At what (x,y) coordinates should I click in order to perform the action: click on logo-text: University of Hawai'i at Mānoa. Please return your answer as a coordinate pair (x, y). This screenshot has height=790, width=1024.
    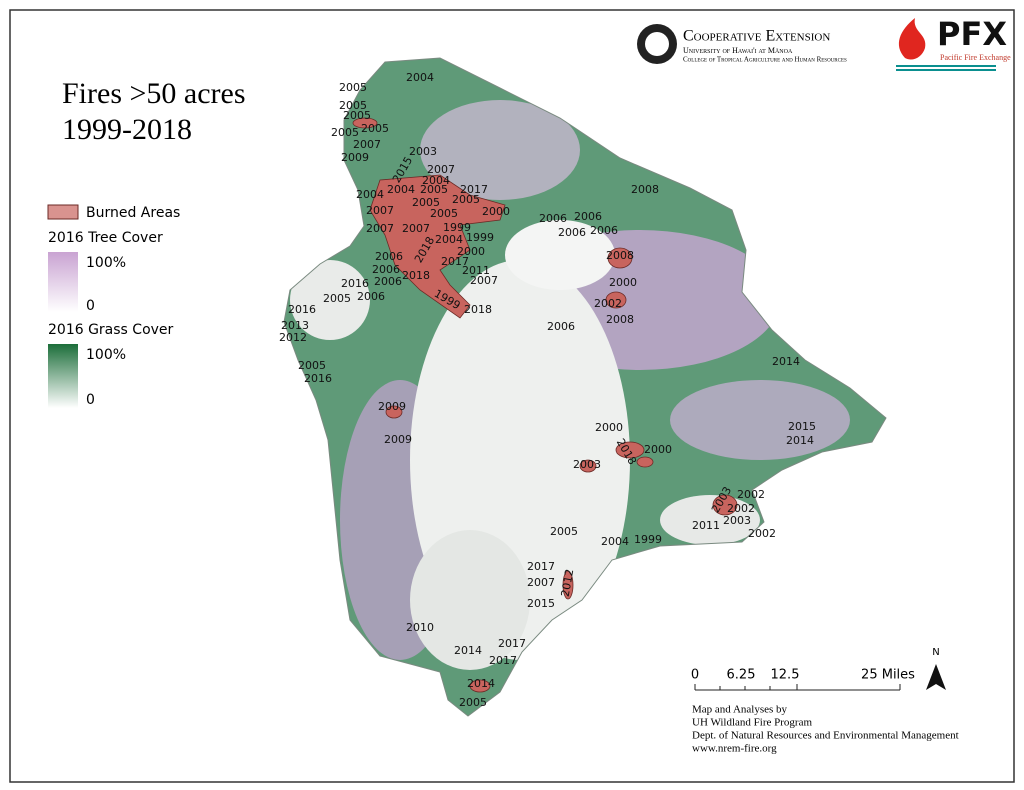
    Looking at the image, I should click on (738, 50).